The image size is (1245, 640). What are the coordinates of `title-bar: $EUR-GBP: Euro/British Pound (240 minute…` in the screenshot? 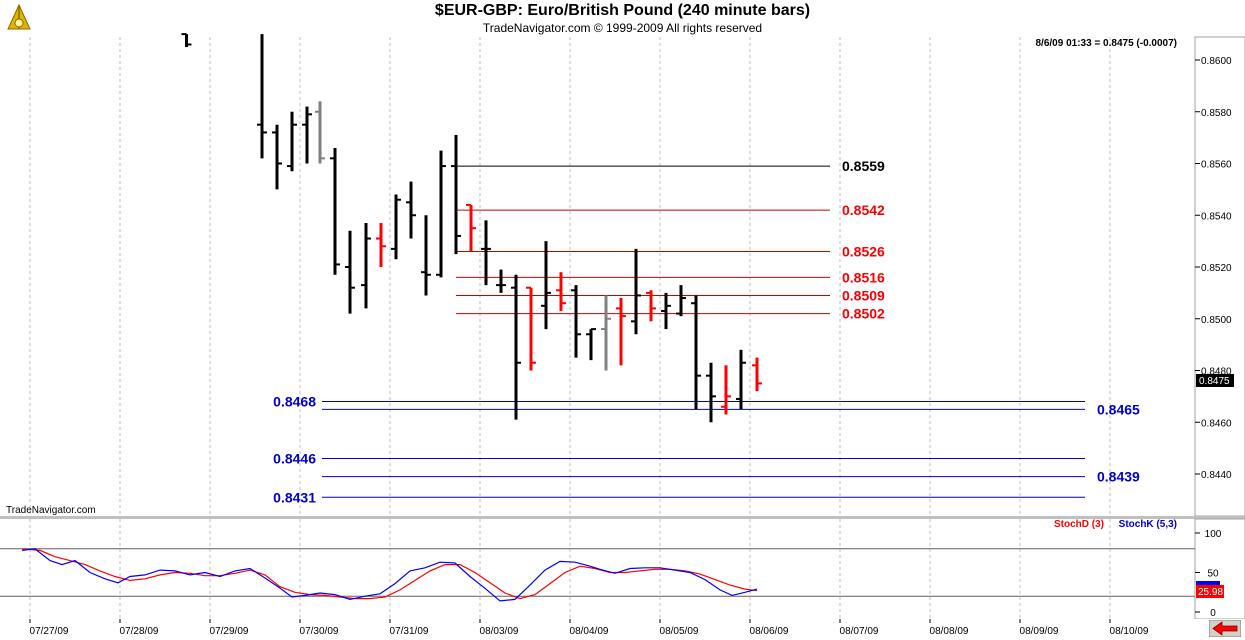 It's located at (622, 18).